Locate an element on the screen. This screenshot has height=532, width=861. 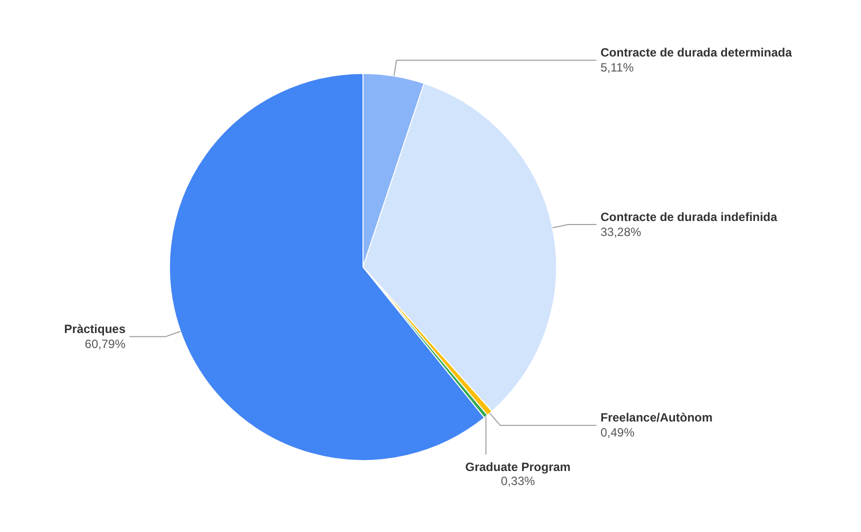
slice-label: Freelance/Autònom is located at coordinates (656, 417).